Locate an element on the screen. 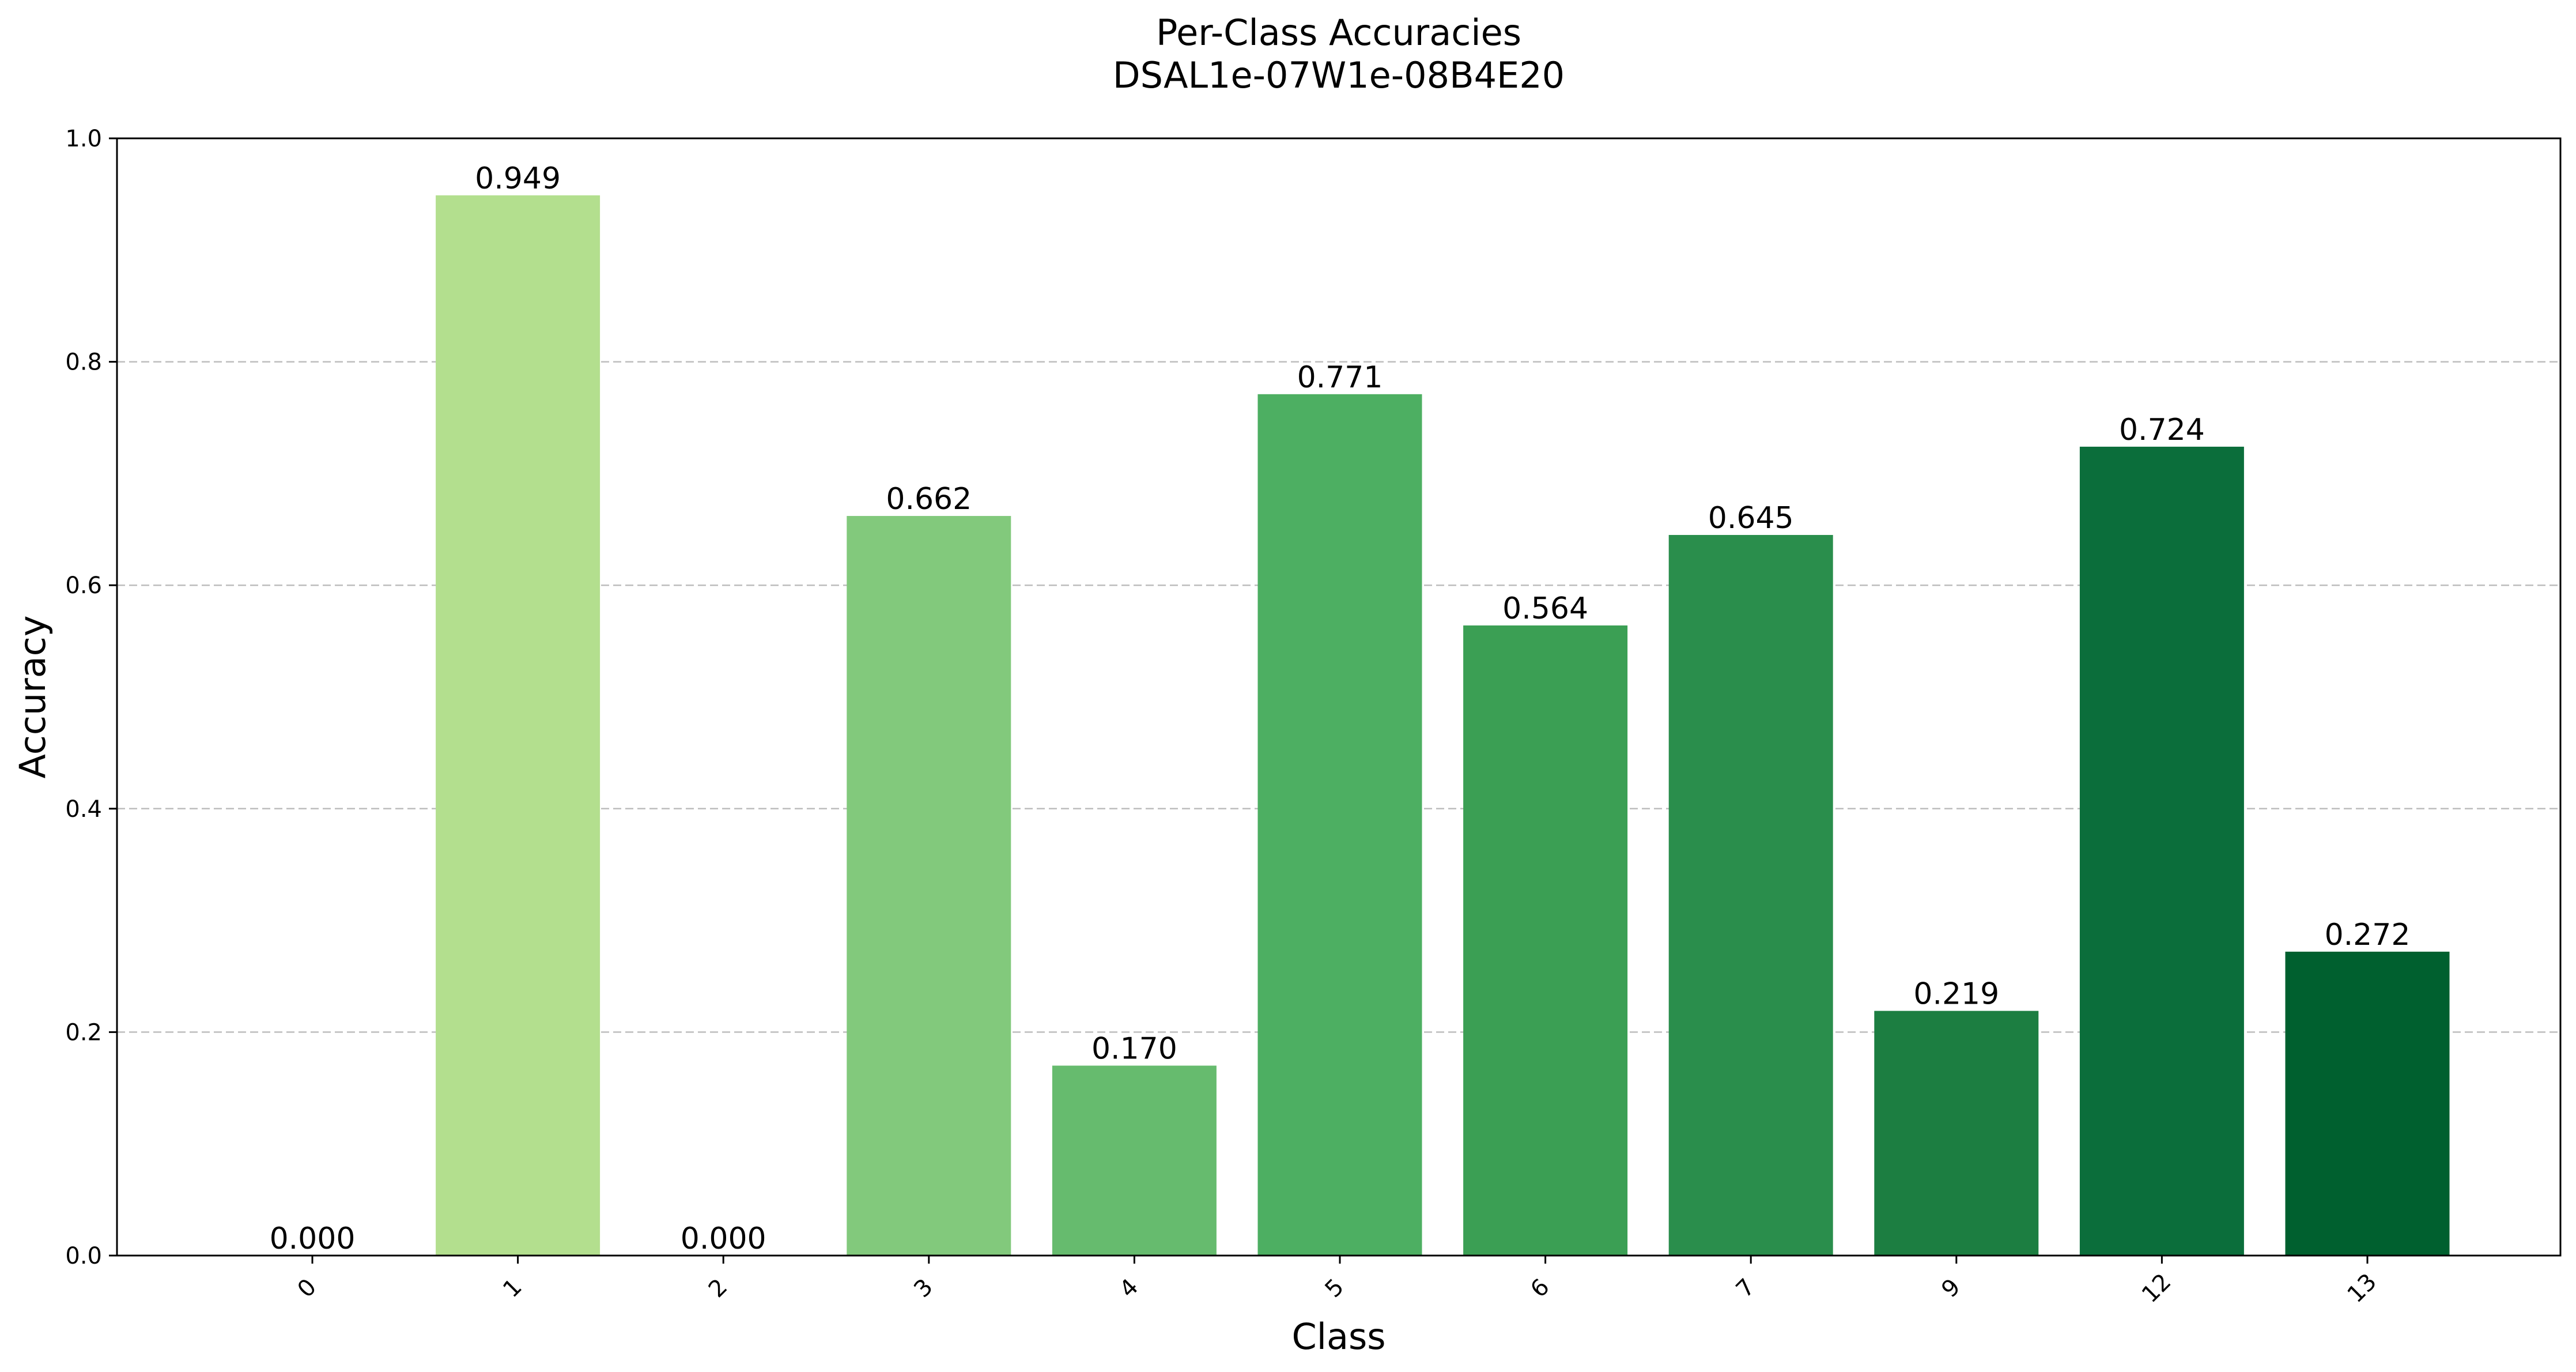 Image resolution: width=2576 pixels, height=1372 pixels. chart-subtitle: DSAL1e-07W1e-08B4E20 is located at coordinates (1339, 75).